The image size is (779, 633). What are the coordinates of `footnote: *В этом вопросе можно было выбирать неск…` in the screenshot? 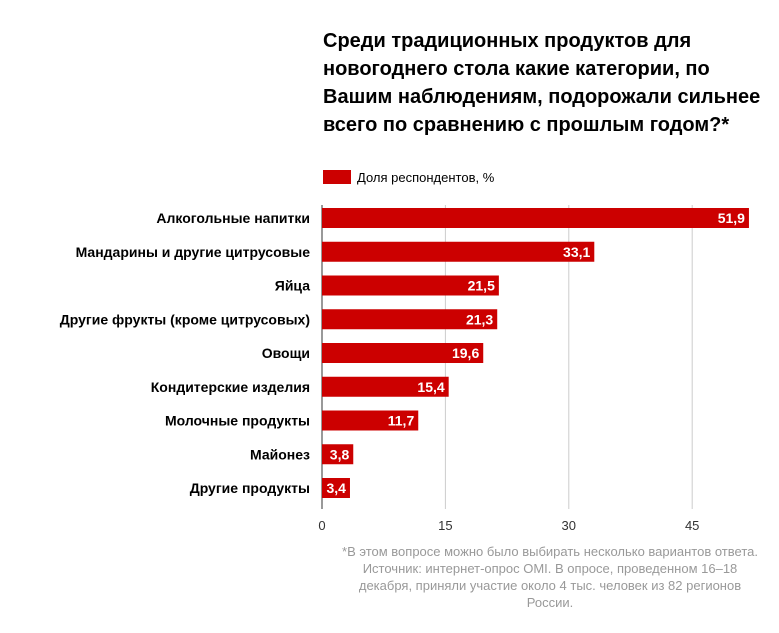 It's located at (550, 577).